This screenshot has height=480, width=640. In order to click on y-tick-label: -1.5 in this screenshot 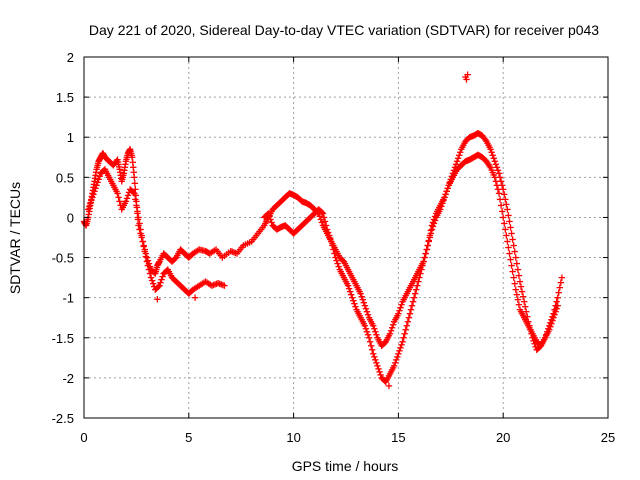, I will do `click(63, 338)`.